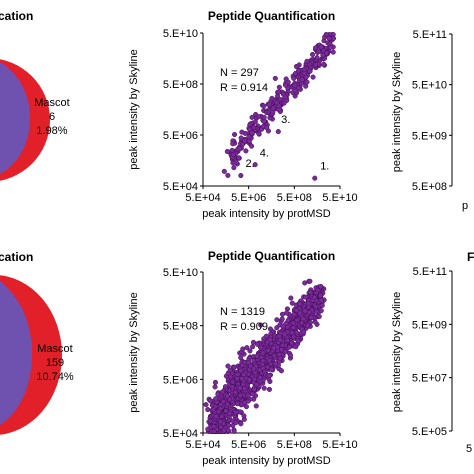 The width and height of the screenshot is (474, 474). Describe the element at coordinates (429, 325) in the screenshot. I see `right-tick-label: 5.E+09` at that location.